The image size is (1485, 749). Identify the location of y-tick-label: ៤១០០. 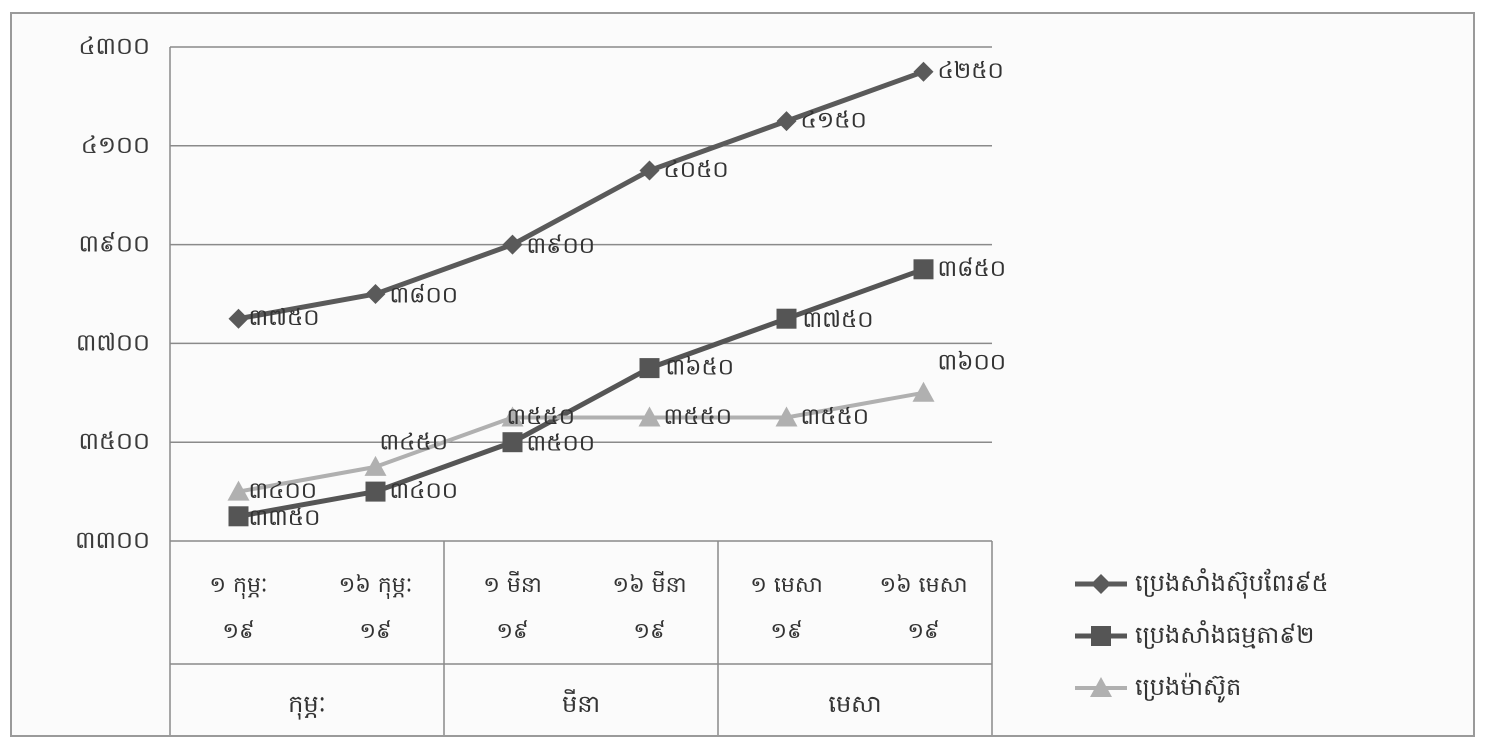
(115, 145).